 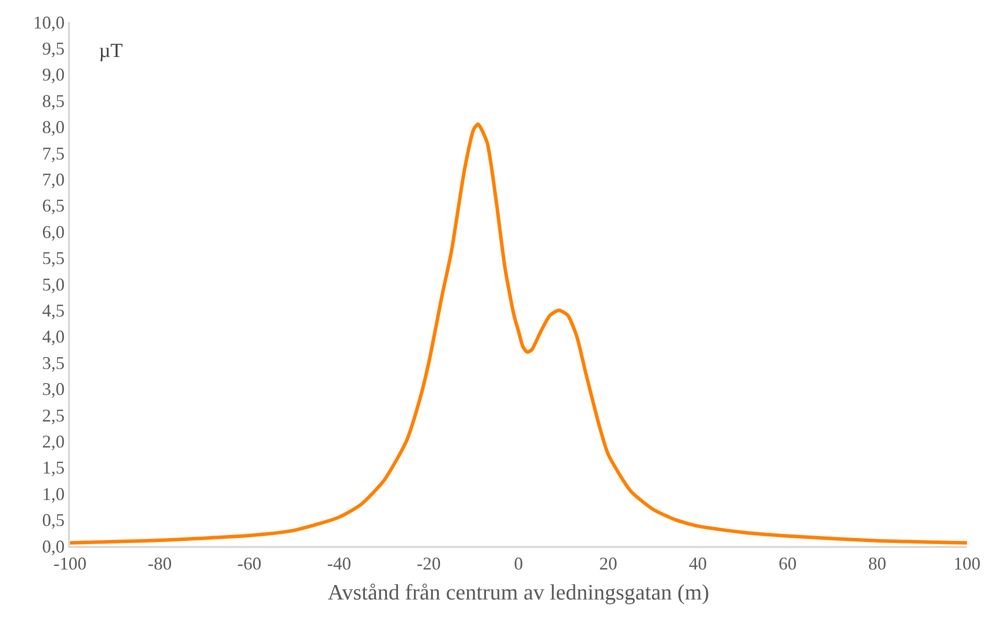 What do you see at coordinates (53, 336) in the screenshot?
I see `y-tick-label: 4,0` at bounding box center [53, 336].